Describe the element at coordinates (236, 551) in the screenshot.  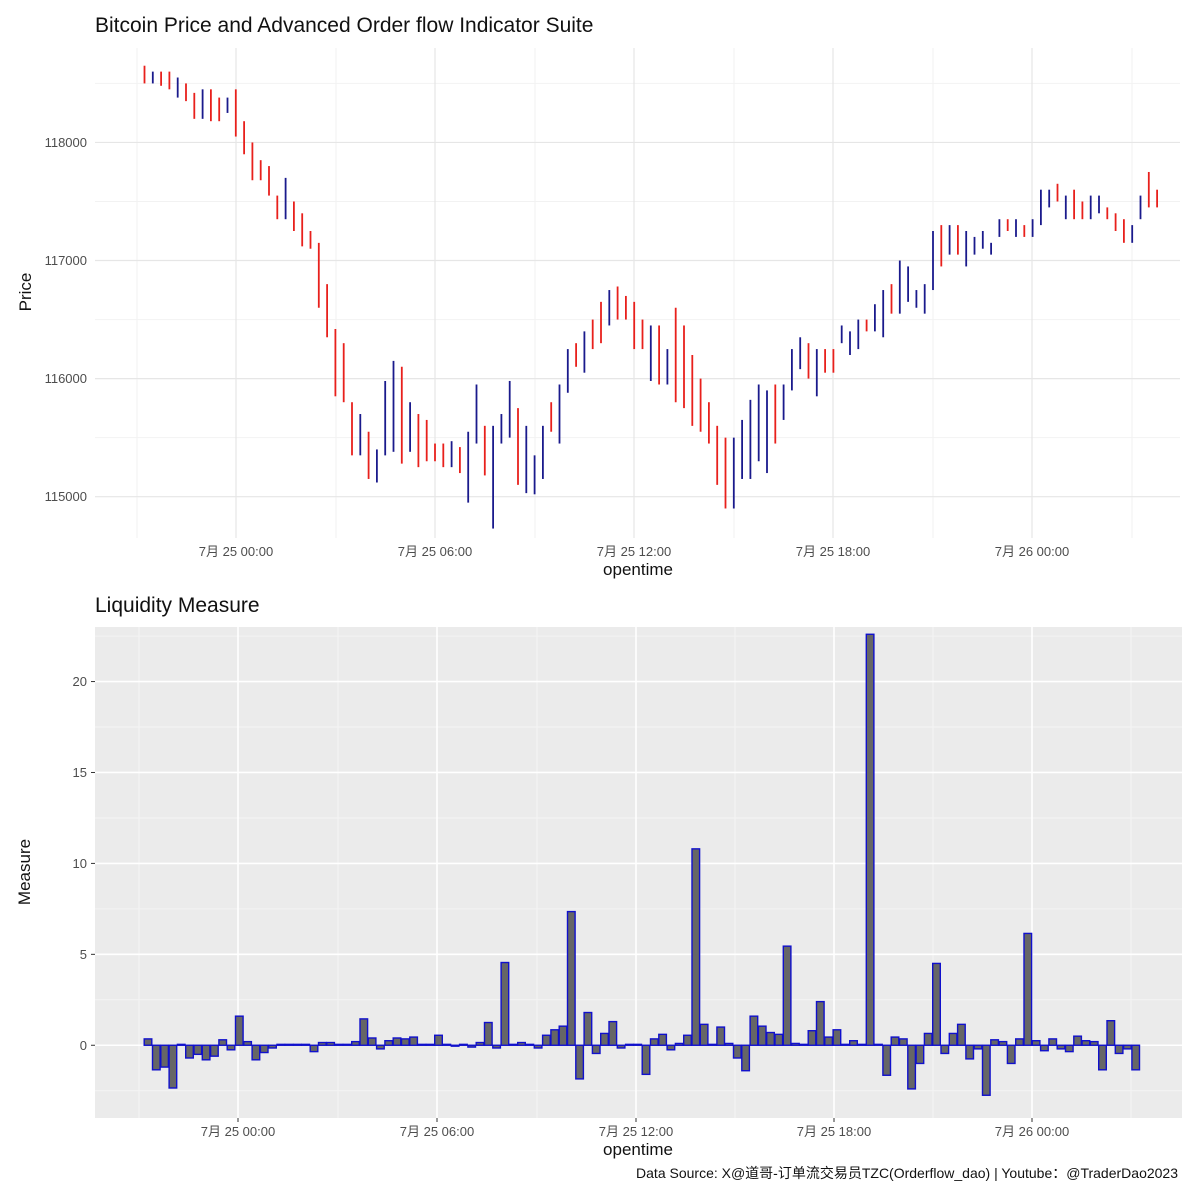
I see `price-x-tick-label: 7月 25 00:00` at that location.